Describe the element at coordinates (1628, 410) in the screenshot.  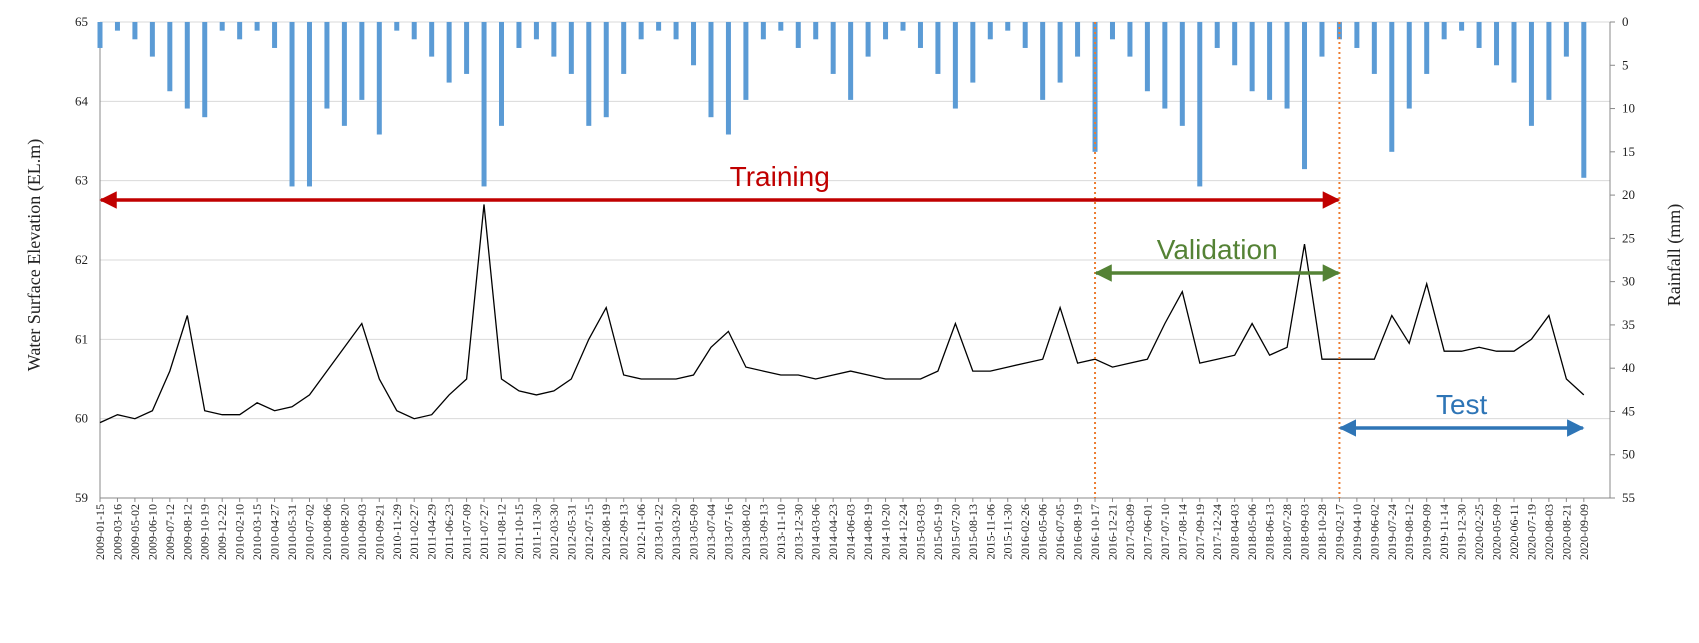
I see `y2-tick-label: 45` at that location.